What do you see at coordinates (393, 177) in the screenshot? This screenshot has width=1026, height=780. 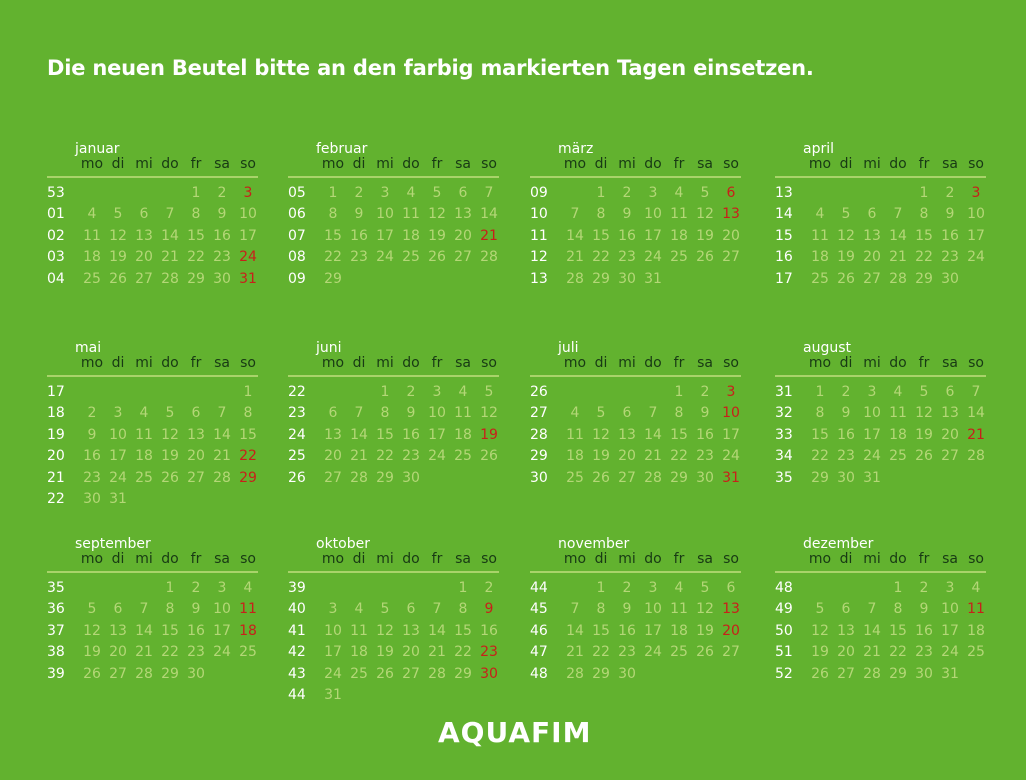 I see `header-divider` at bounding box center [393, 177].